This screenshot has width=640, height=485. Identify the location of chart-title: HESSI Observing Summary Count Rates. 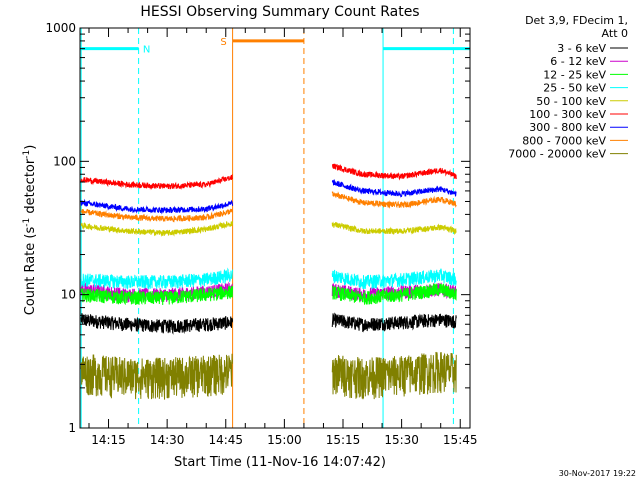
(279, 12).